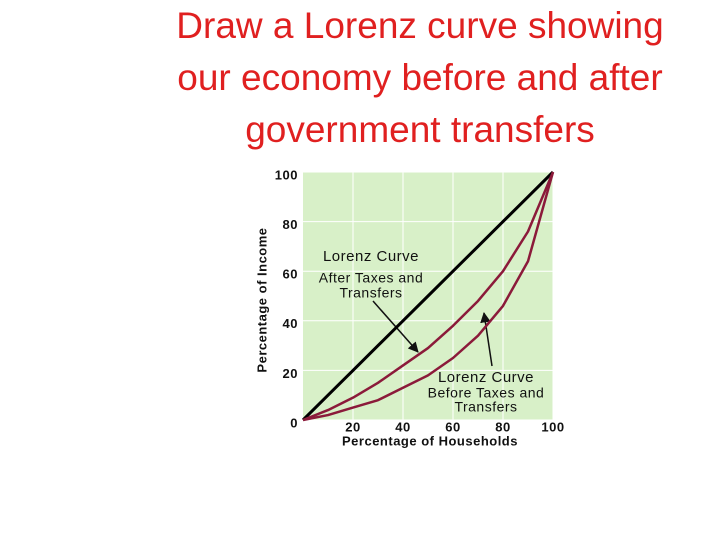 Image resolution: width=720 pixels, height=540 pixels. I want to click on y-tick-label: 60, so click(290, 274).